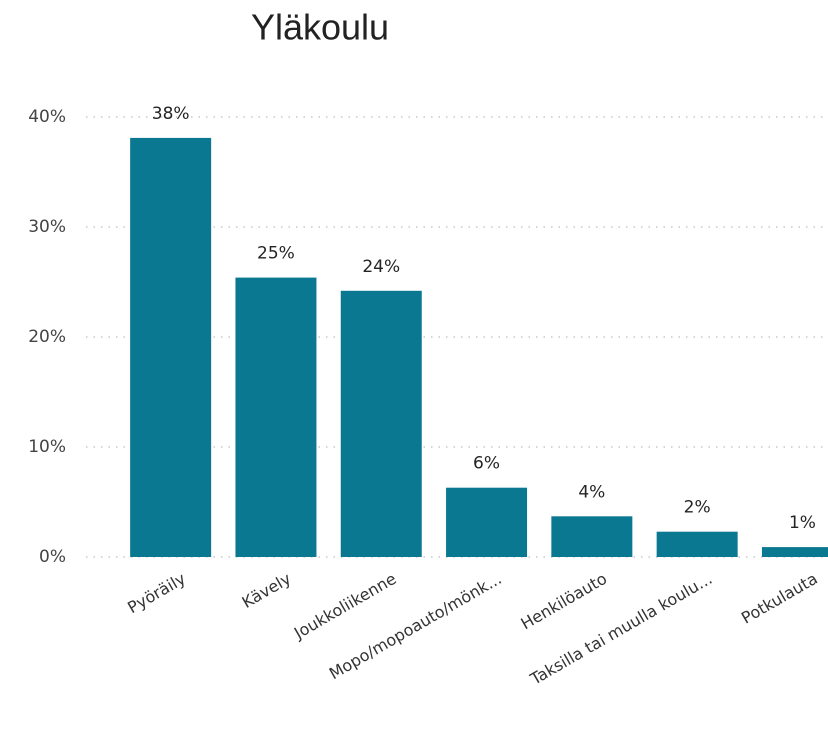  Describe the element at coordinates (320, 27) in the screenshot. I see `chart-title: Yläkoulu` at that location.